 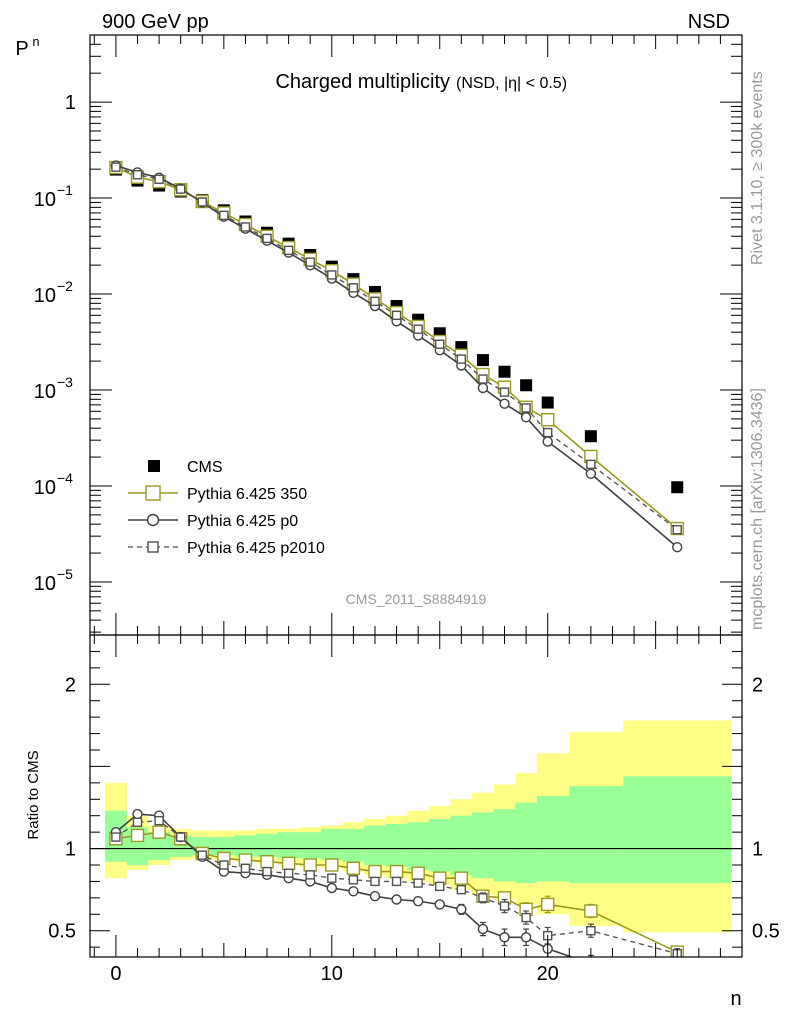 I want to click on y-tick-label: 1, so click(x=70, y=103).